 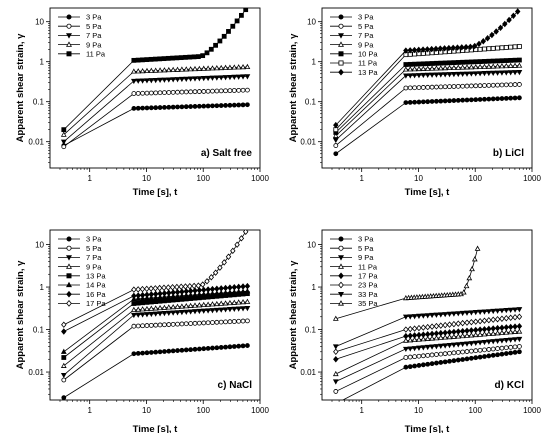 I want to click on series-13-pa, so click(x=427, y=68).